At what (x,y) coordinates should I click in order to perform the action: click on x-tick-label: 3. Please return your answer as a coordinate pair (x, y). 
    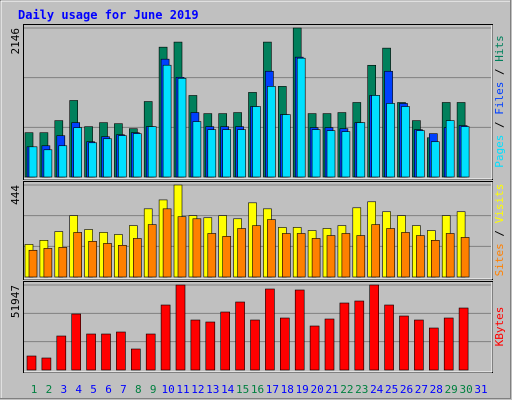
    Looking at the image, I should click on (63, 389).